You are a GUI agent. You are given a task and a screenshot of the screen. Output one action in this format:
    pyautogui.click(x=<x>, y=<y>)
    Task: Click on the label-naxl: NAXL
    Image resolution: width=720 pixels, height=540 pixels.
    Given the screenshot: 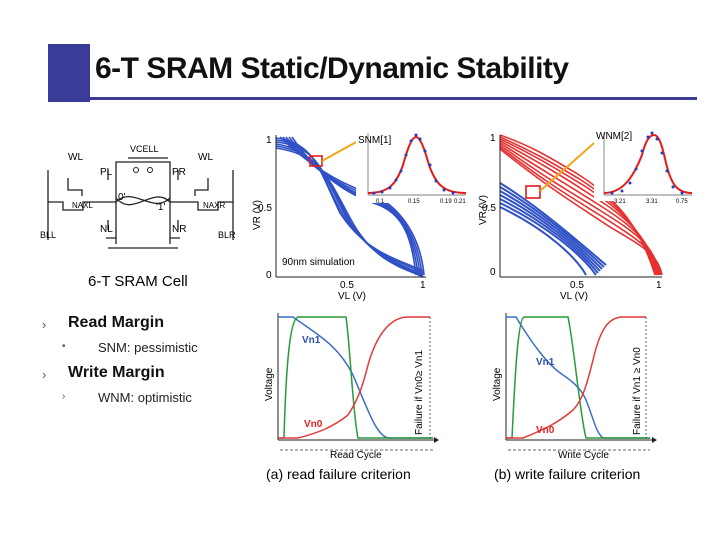 What is the action you would take?
    pyautogui.click(x=82, y=205)
    